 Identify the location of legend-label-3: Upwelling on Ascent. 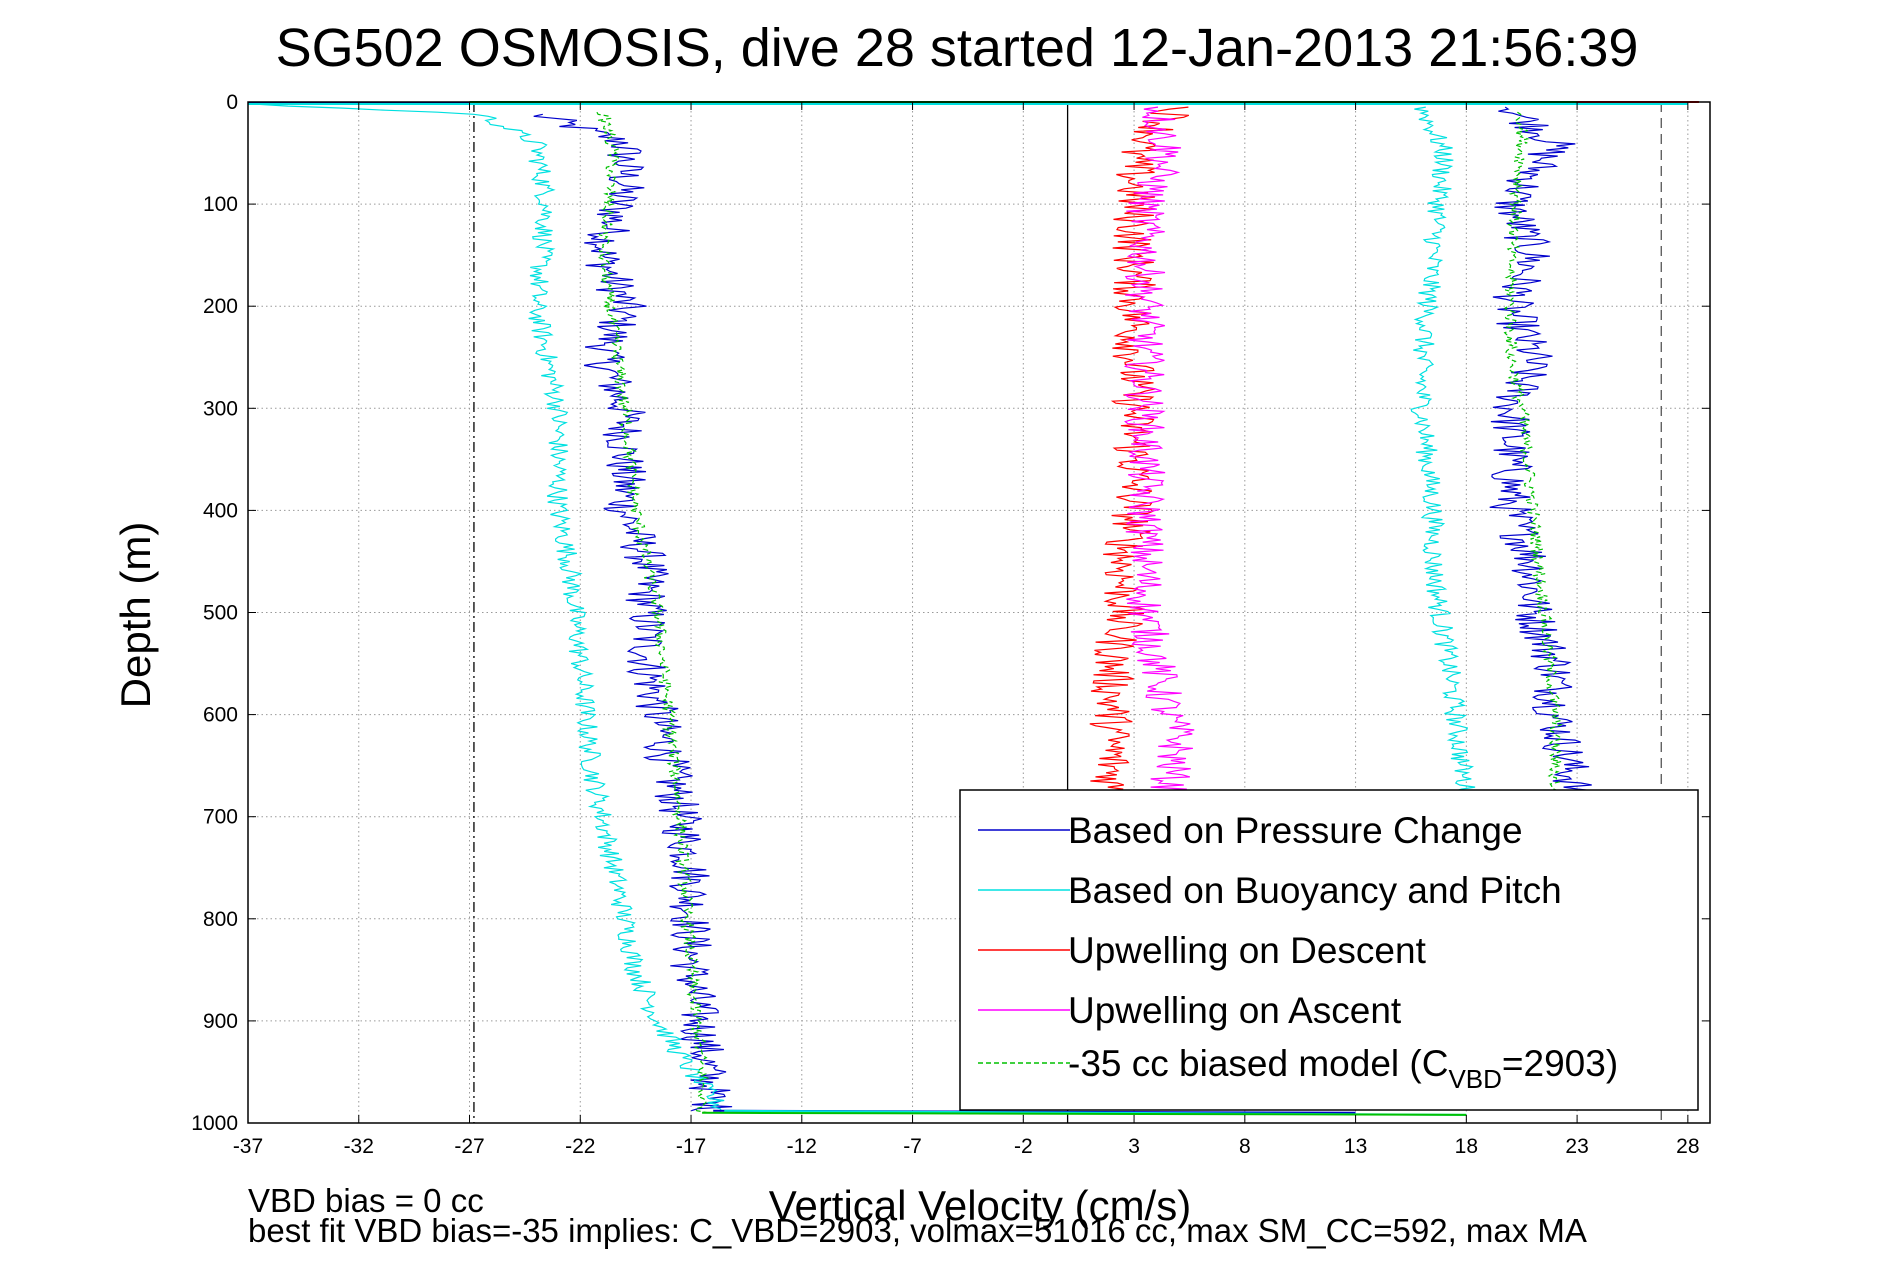
(1235, 1010).